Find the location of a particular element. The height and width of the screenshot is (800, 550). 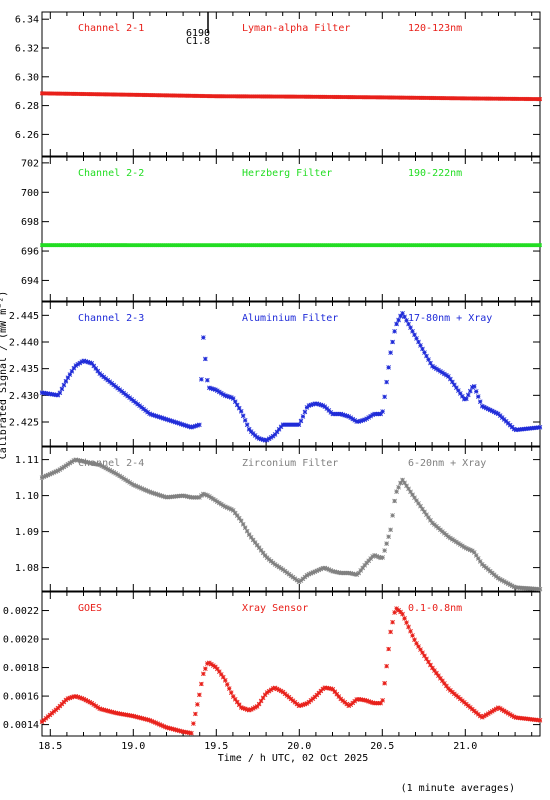

flare-marker-label-bottom: C1.8 is located at coordinates (198, 41).